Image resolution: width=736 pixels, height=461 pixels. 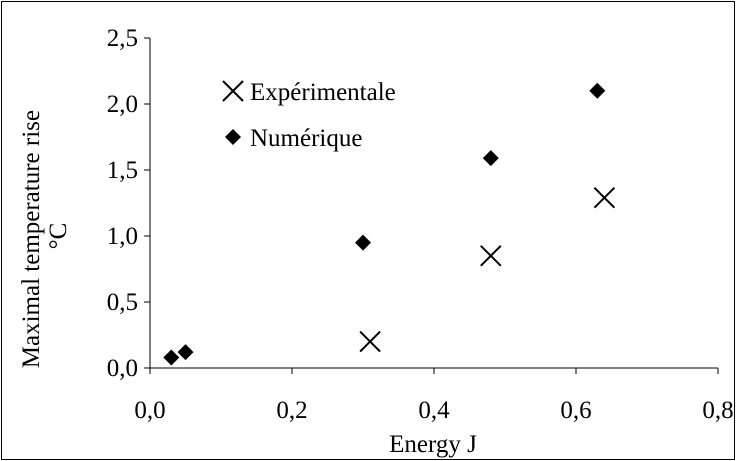 I want to click on x-axis-title: Energy J, so click(x=433, y=444).